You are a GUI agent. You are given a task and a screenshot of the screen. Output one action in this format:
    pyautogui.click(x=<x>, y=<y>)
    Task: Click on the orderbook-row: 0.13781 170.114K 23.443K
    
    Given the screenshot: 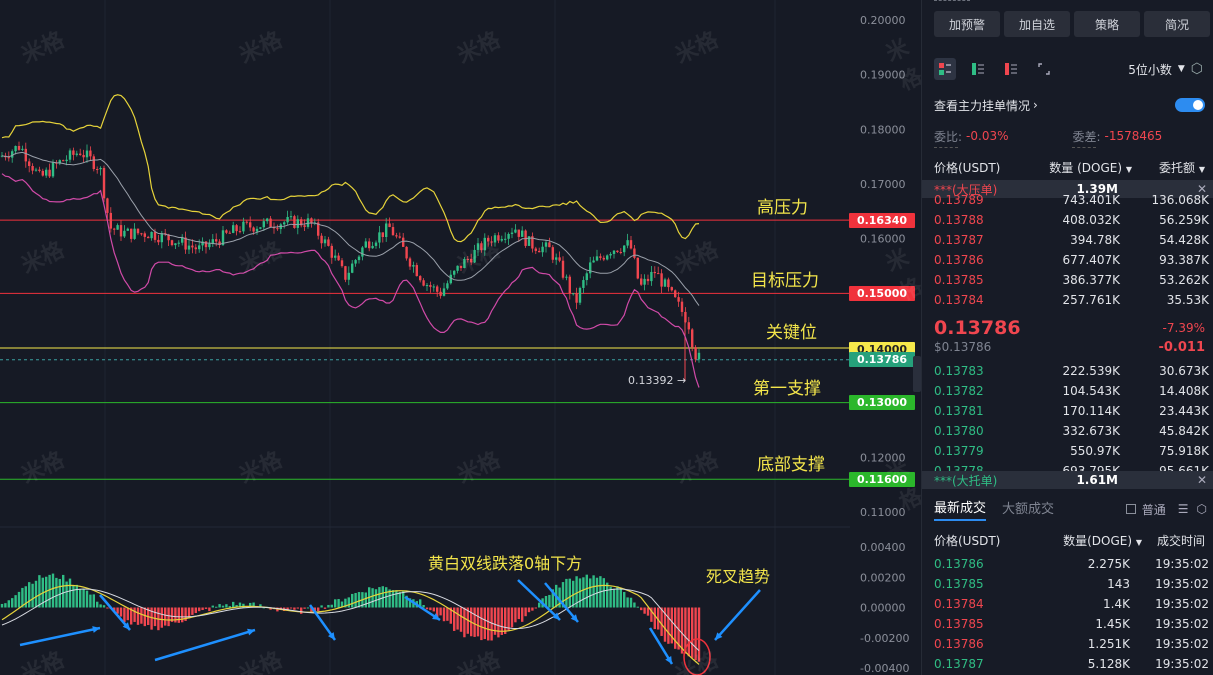 What is the action you would take?
    pyautogui.click(x=1071, y=411)
    